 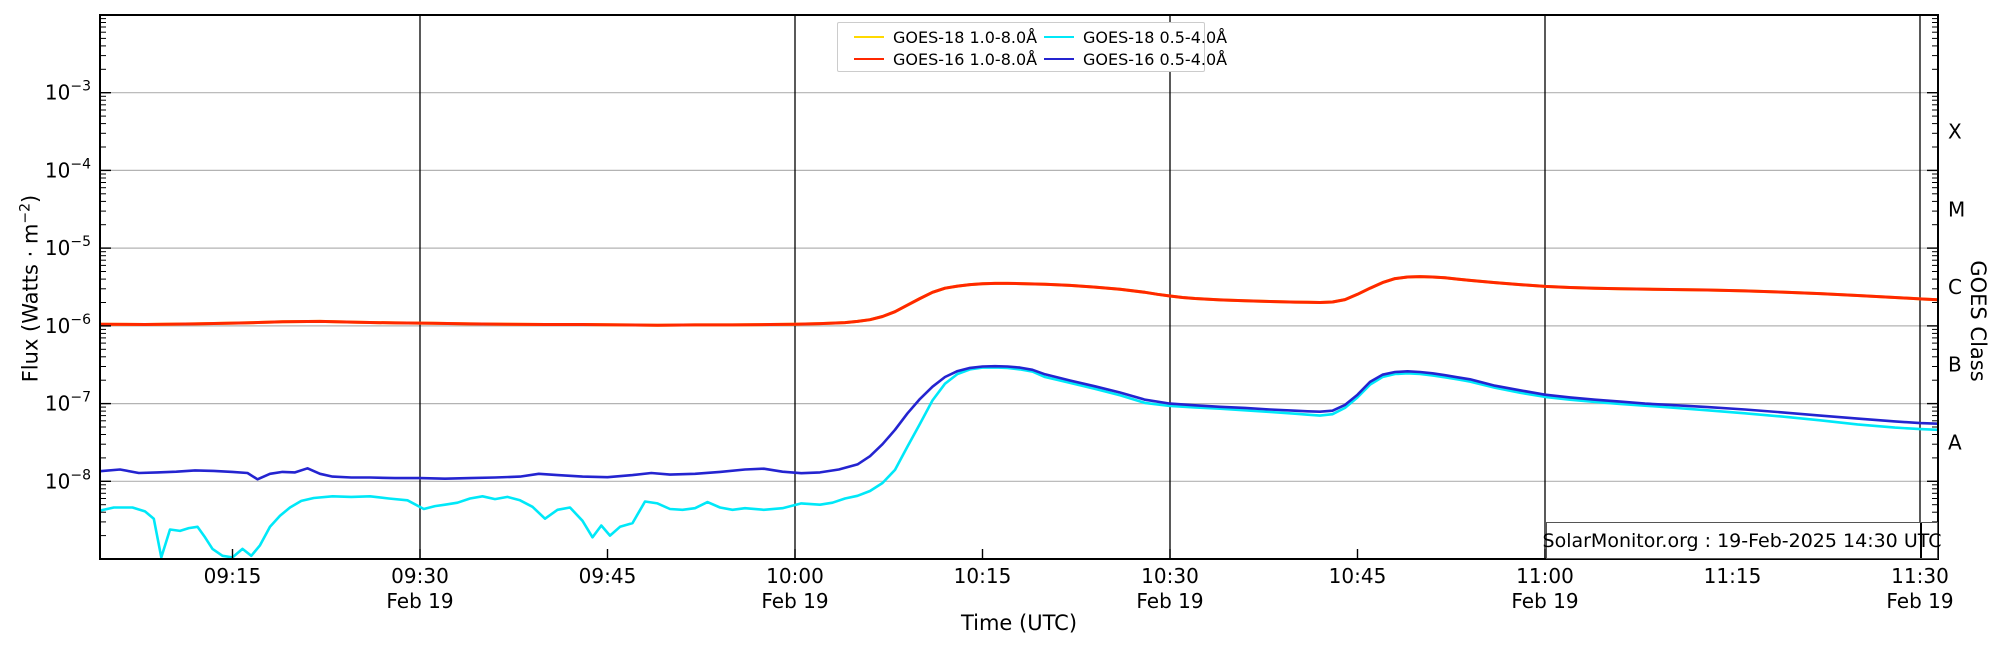 What do you see at coordinates (608, 576) in the screenshot?
I see `x-tick-label: 09:45` at bounding box center [608, 576].